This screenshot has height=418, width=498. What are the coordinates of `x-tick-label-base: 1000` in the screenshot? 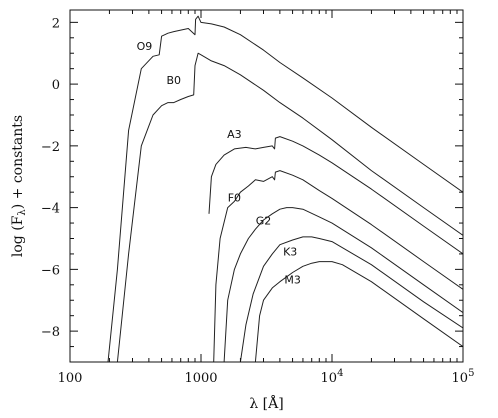 It's located at (200, 378).